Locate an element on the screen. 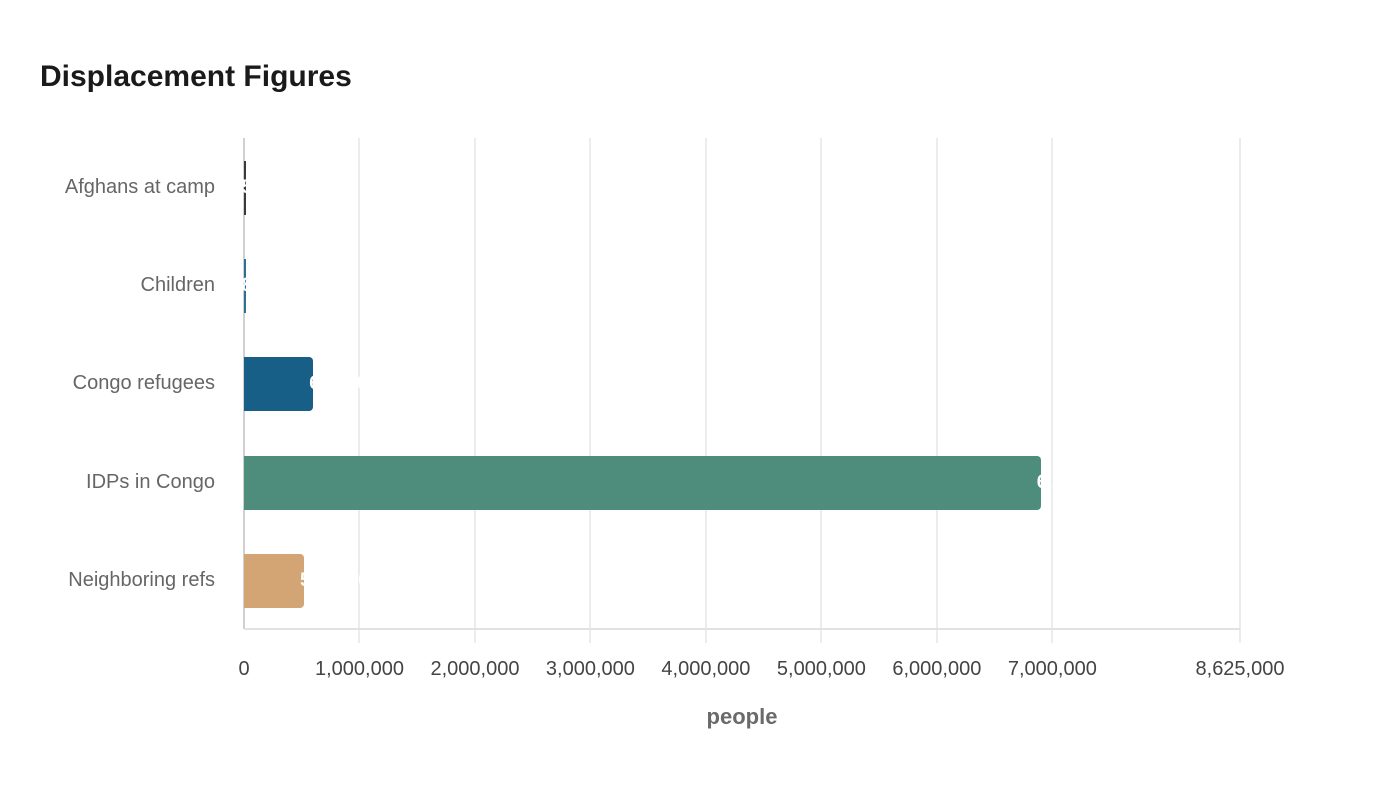  category-label: Congo refugees is located at coordinates (143, 383).